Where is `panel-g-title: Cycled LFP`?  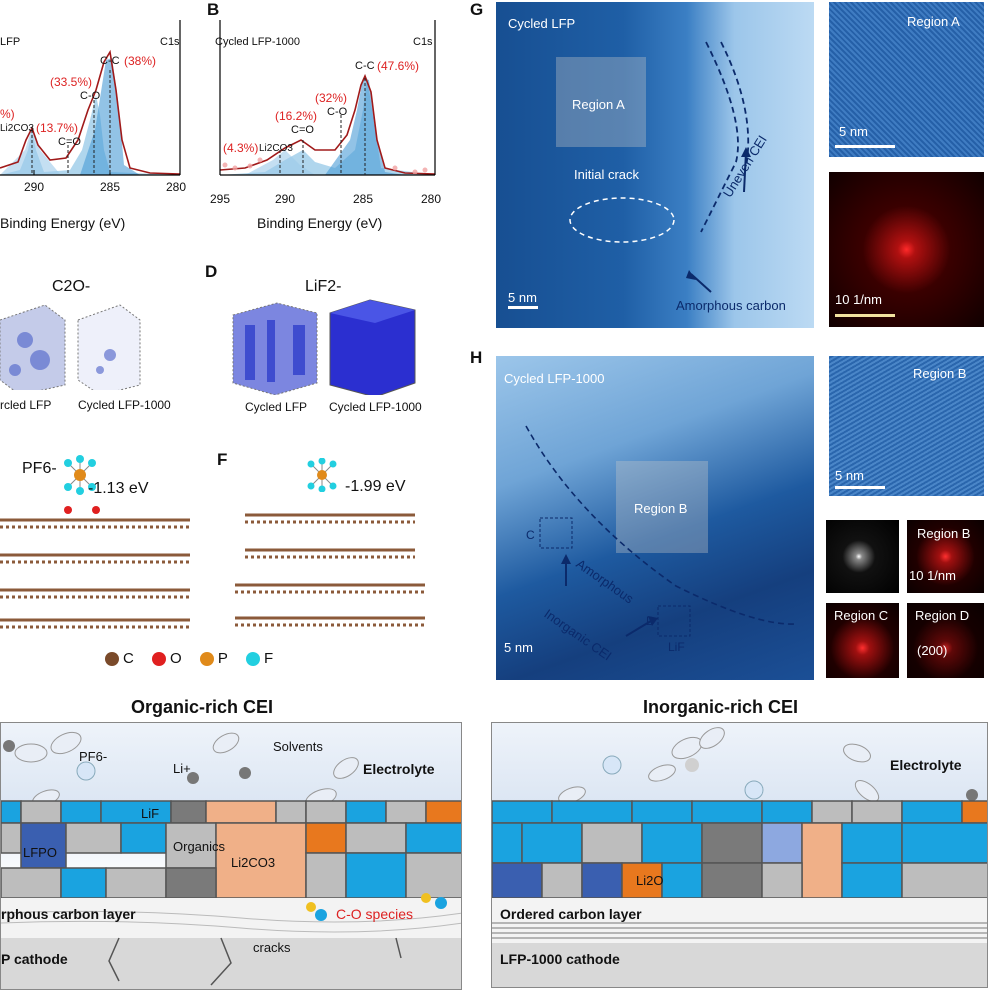 panel-g-title: Cycled LFP is located at coordinates (542, 23).